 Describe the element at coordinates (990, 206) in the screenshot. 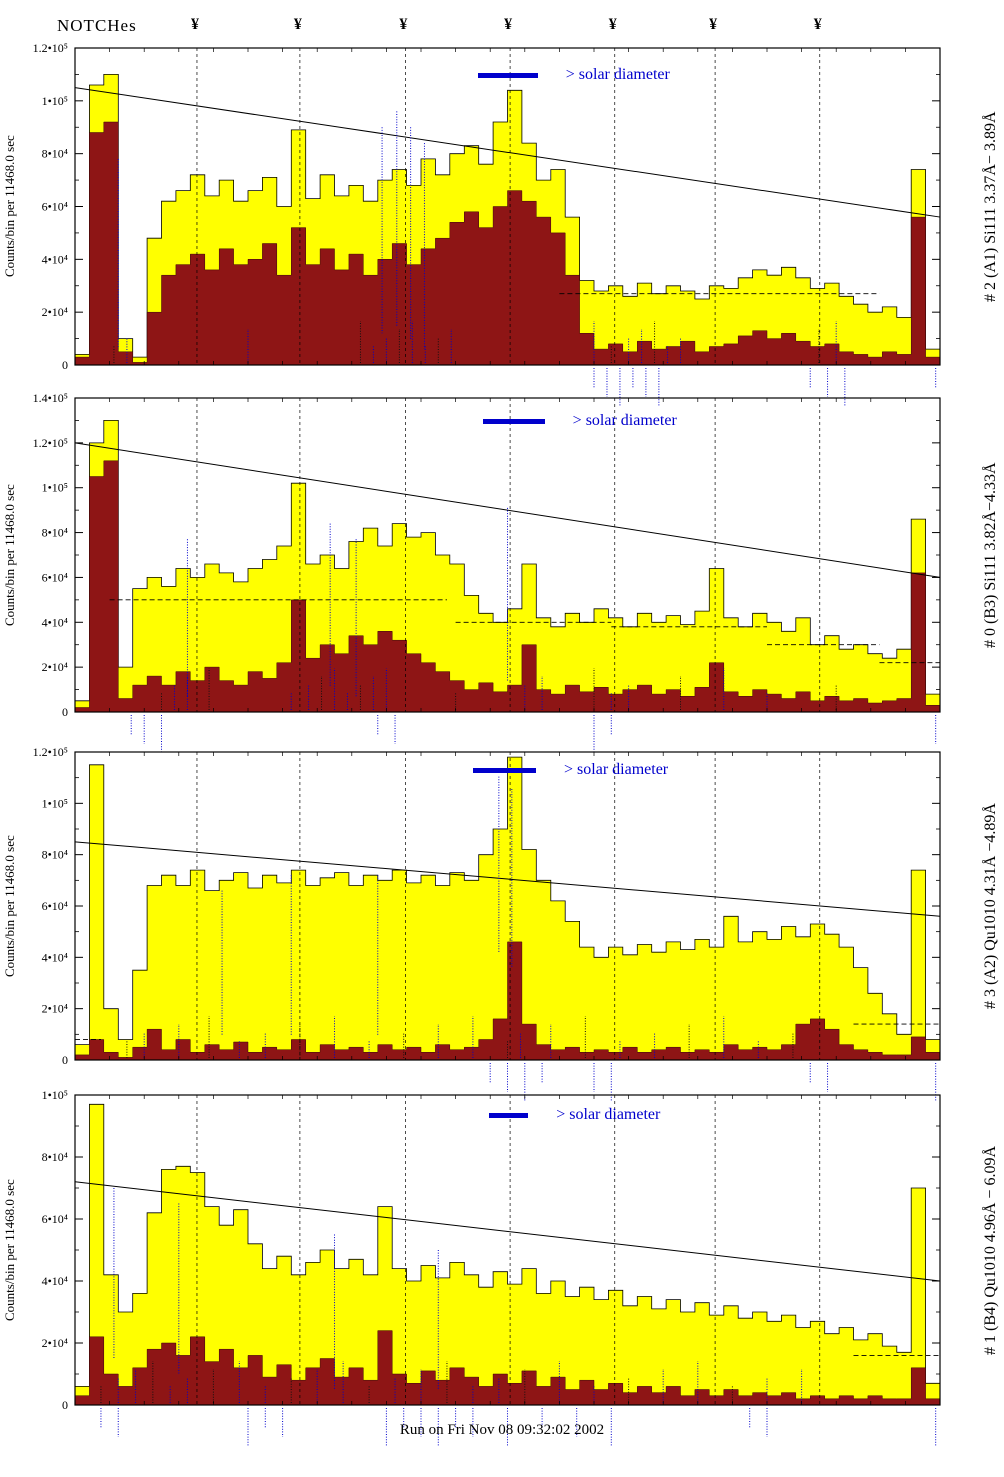

I see `channel-label: # 2 (A1) Si111 3.37Å− 3.89Å` at that location.